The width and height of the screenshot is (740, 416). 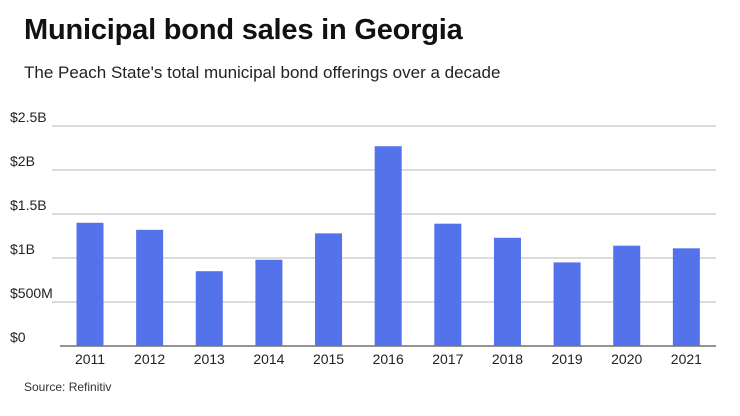 I want to click on x-tick-label: 2011, so click(x=90, y=359).